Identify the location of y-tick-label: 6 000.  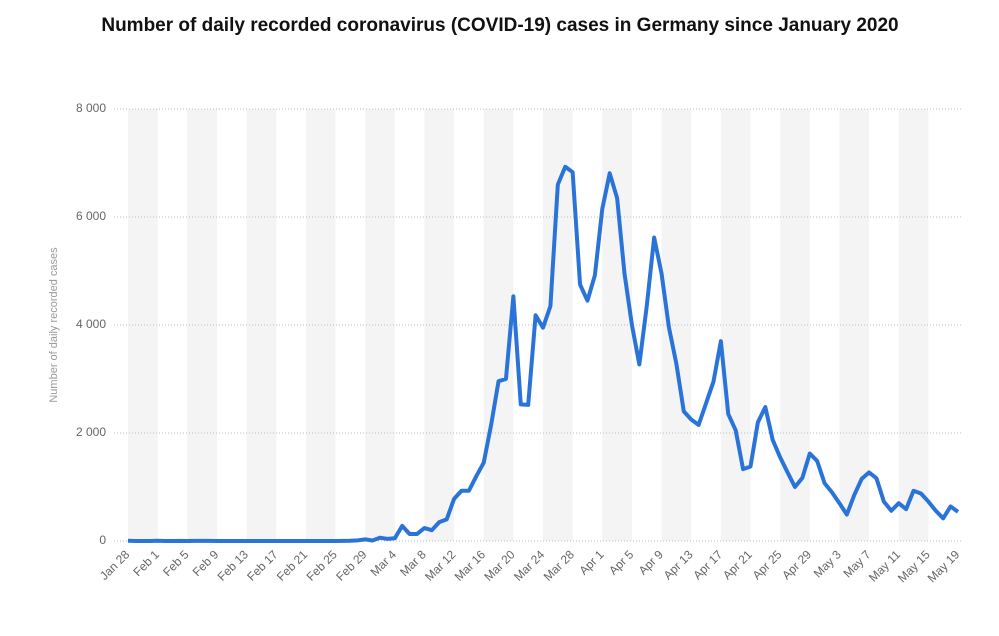
(91, 216).